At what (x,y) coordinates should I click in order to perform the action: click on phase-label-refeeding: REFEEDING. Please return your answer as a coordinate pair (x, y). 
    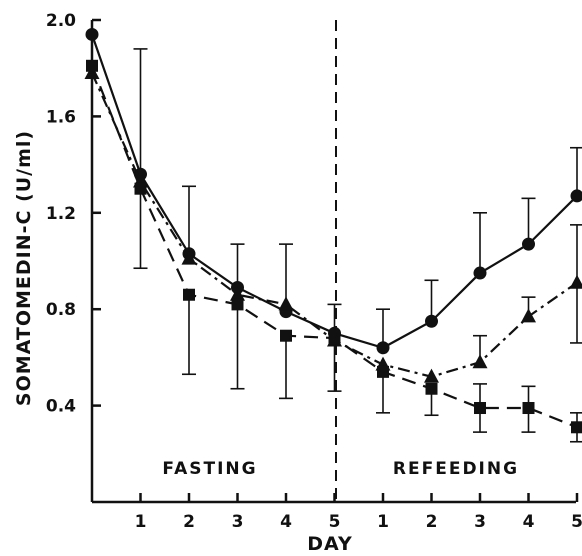
    Looking at the image, I should click on (456, 469).